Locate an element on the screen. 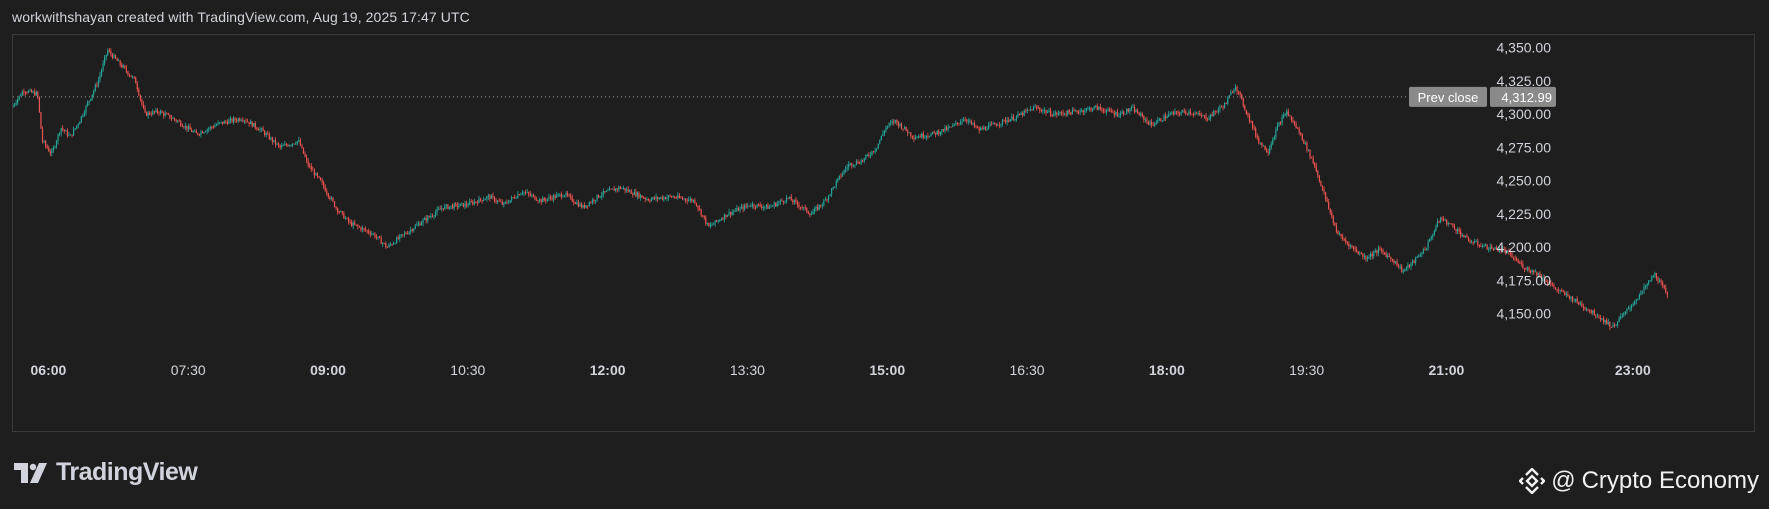  prev-close-tag: Prev close 4,312.99 is located at coordinates (1482, 96).